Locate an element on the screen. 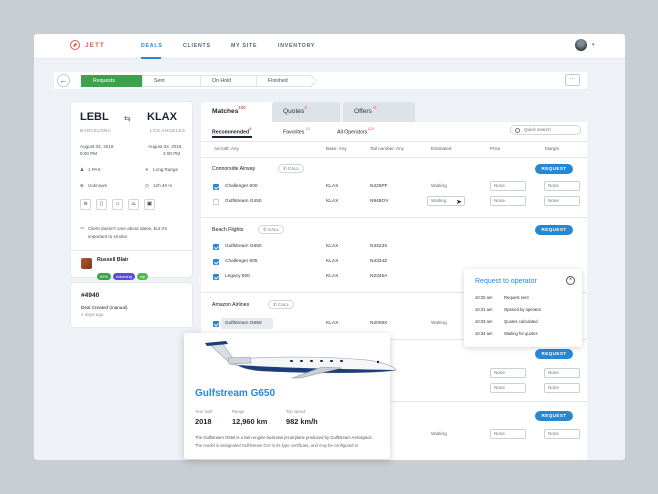 This screenshot has width=658, height=494. subtab-all-operators: All Operators120 is located at coordinates (355, 131).